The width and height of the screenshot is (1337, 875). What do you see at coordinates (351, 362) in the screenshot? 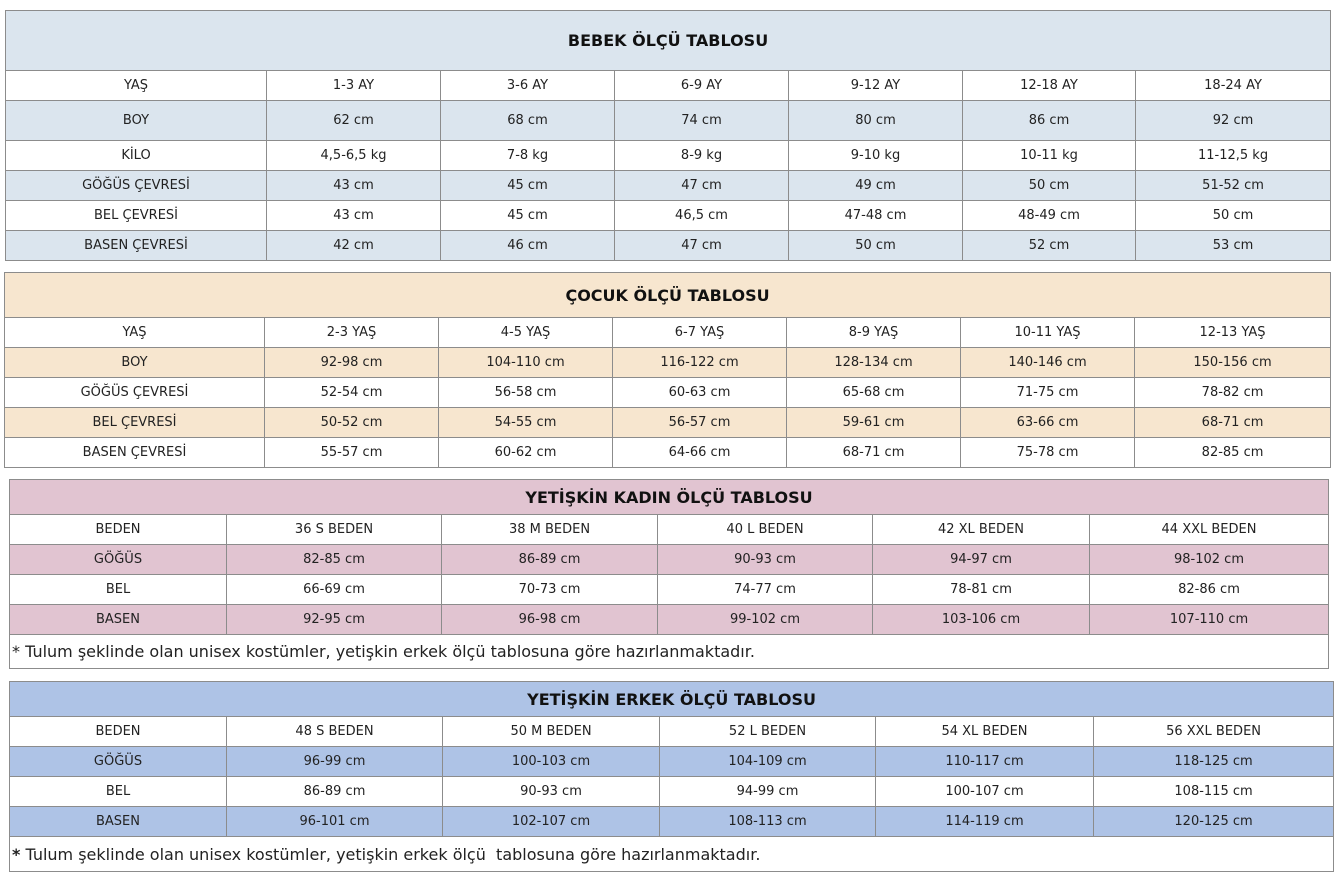
I see `cell: 92-98 cm` at bounding box center [351, 362].